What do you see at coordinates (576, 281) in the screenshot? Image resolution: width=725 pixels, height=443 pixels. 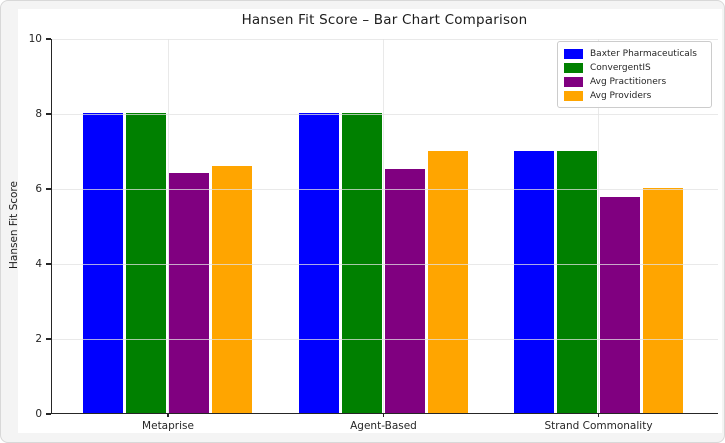 I see `bar-convergentis-strand-commonality` at bounding box center [576, 281].